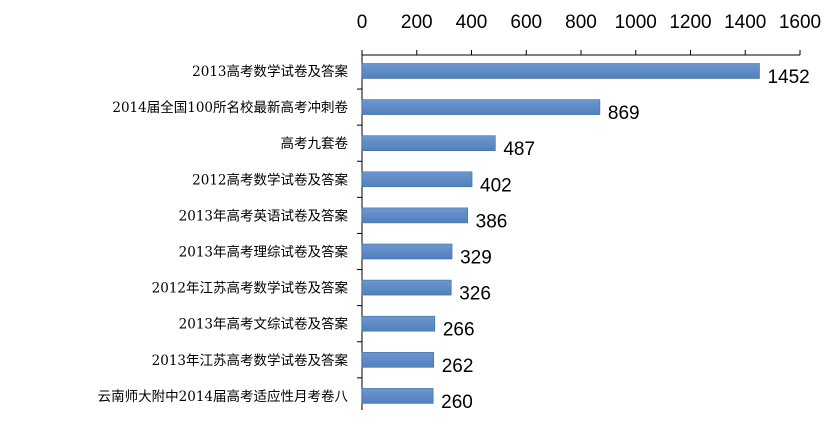 Image resolution: width=840 pixels, height=428 pixels. Describe the element at coordinates (472, 22) in the screenshot. I see `x-tick-label: 400` at that location.